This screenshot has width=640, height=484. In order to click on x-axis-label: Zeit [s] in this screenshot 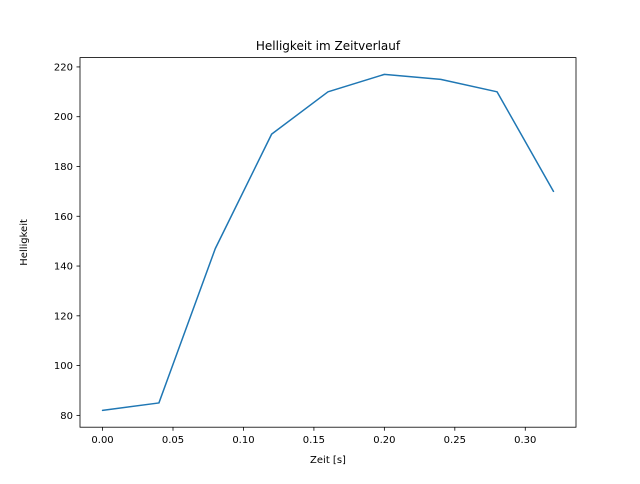, I will do `click(328, 460)`.